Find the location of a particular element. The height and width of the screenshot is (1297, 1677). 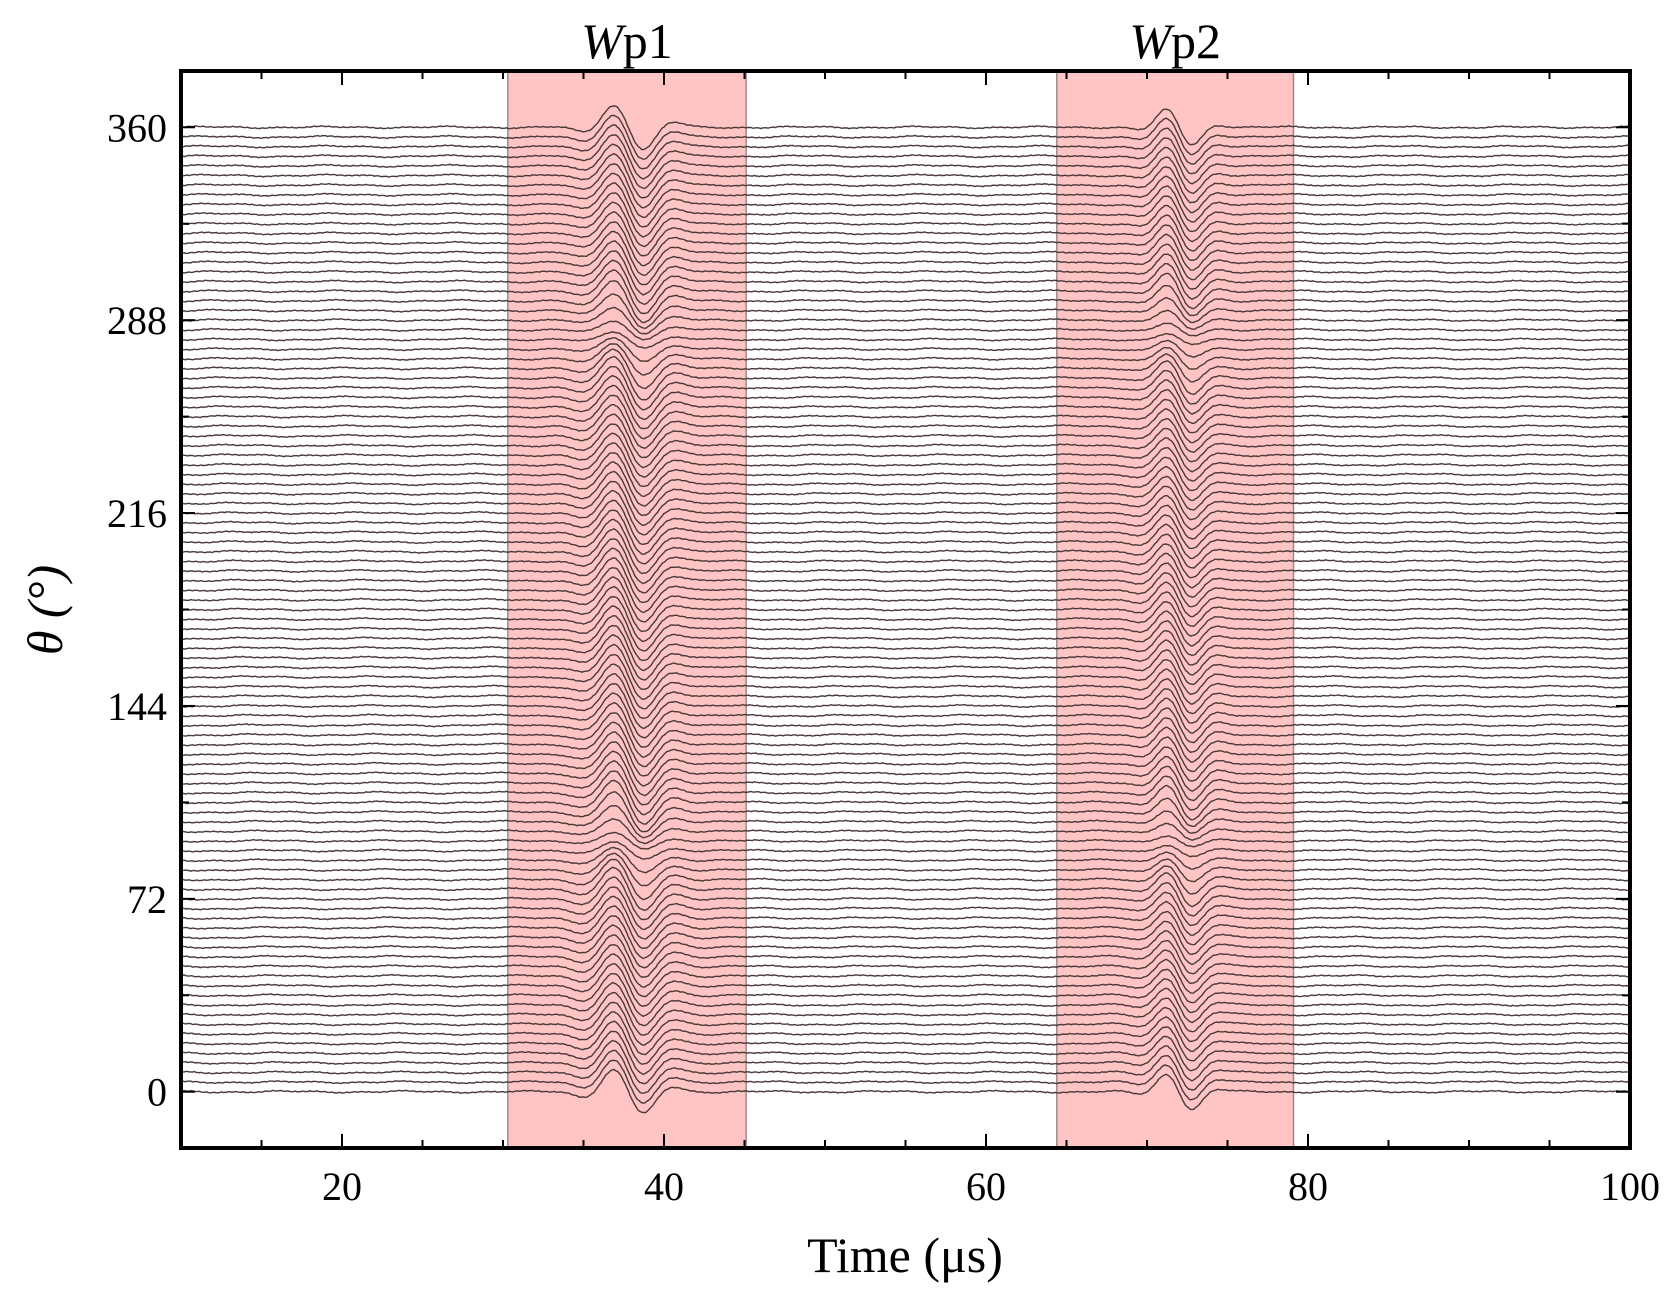

x-tick-label-40: 40 is located at coordinates (664, 1186).